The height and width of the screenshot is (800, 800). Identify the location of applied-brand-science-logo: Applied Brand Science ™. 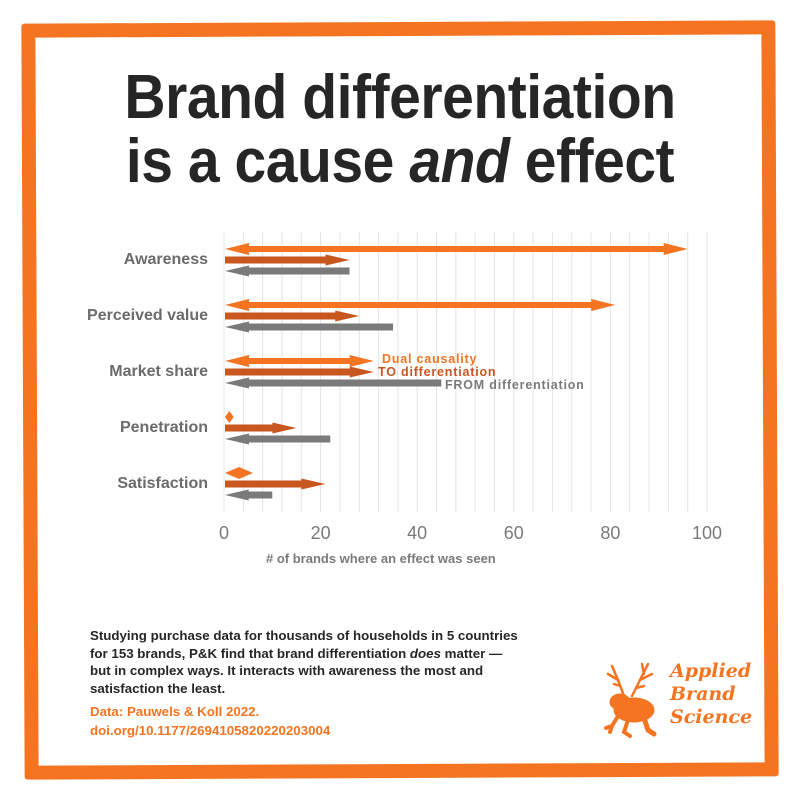
(679, 700).